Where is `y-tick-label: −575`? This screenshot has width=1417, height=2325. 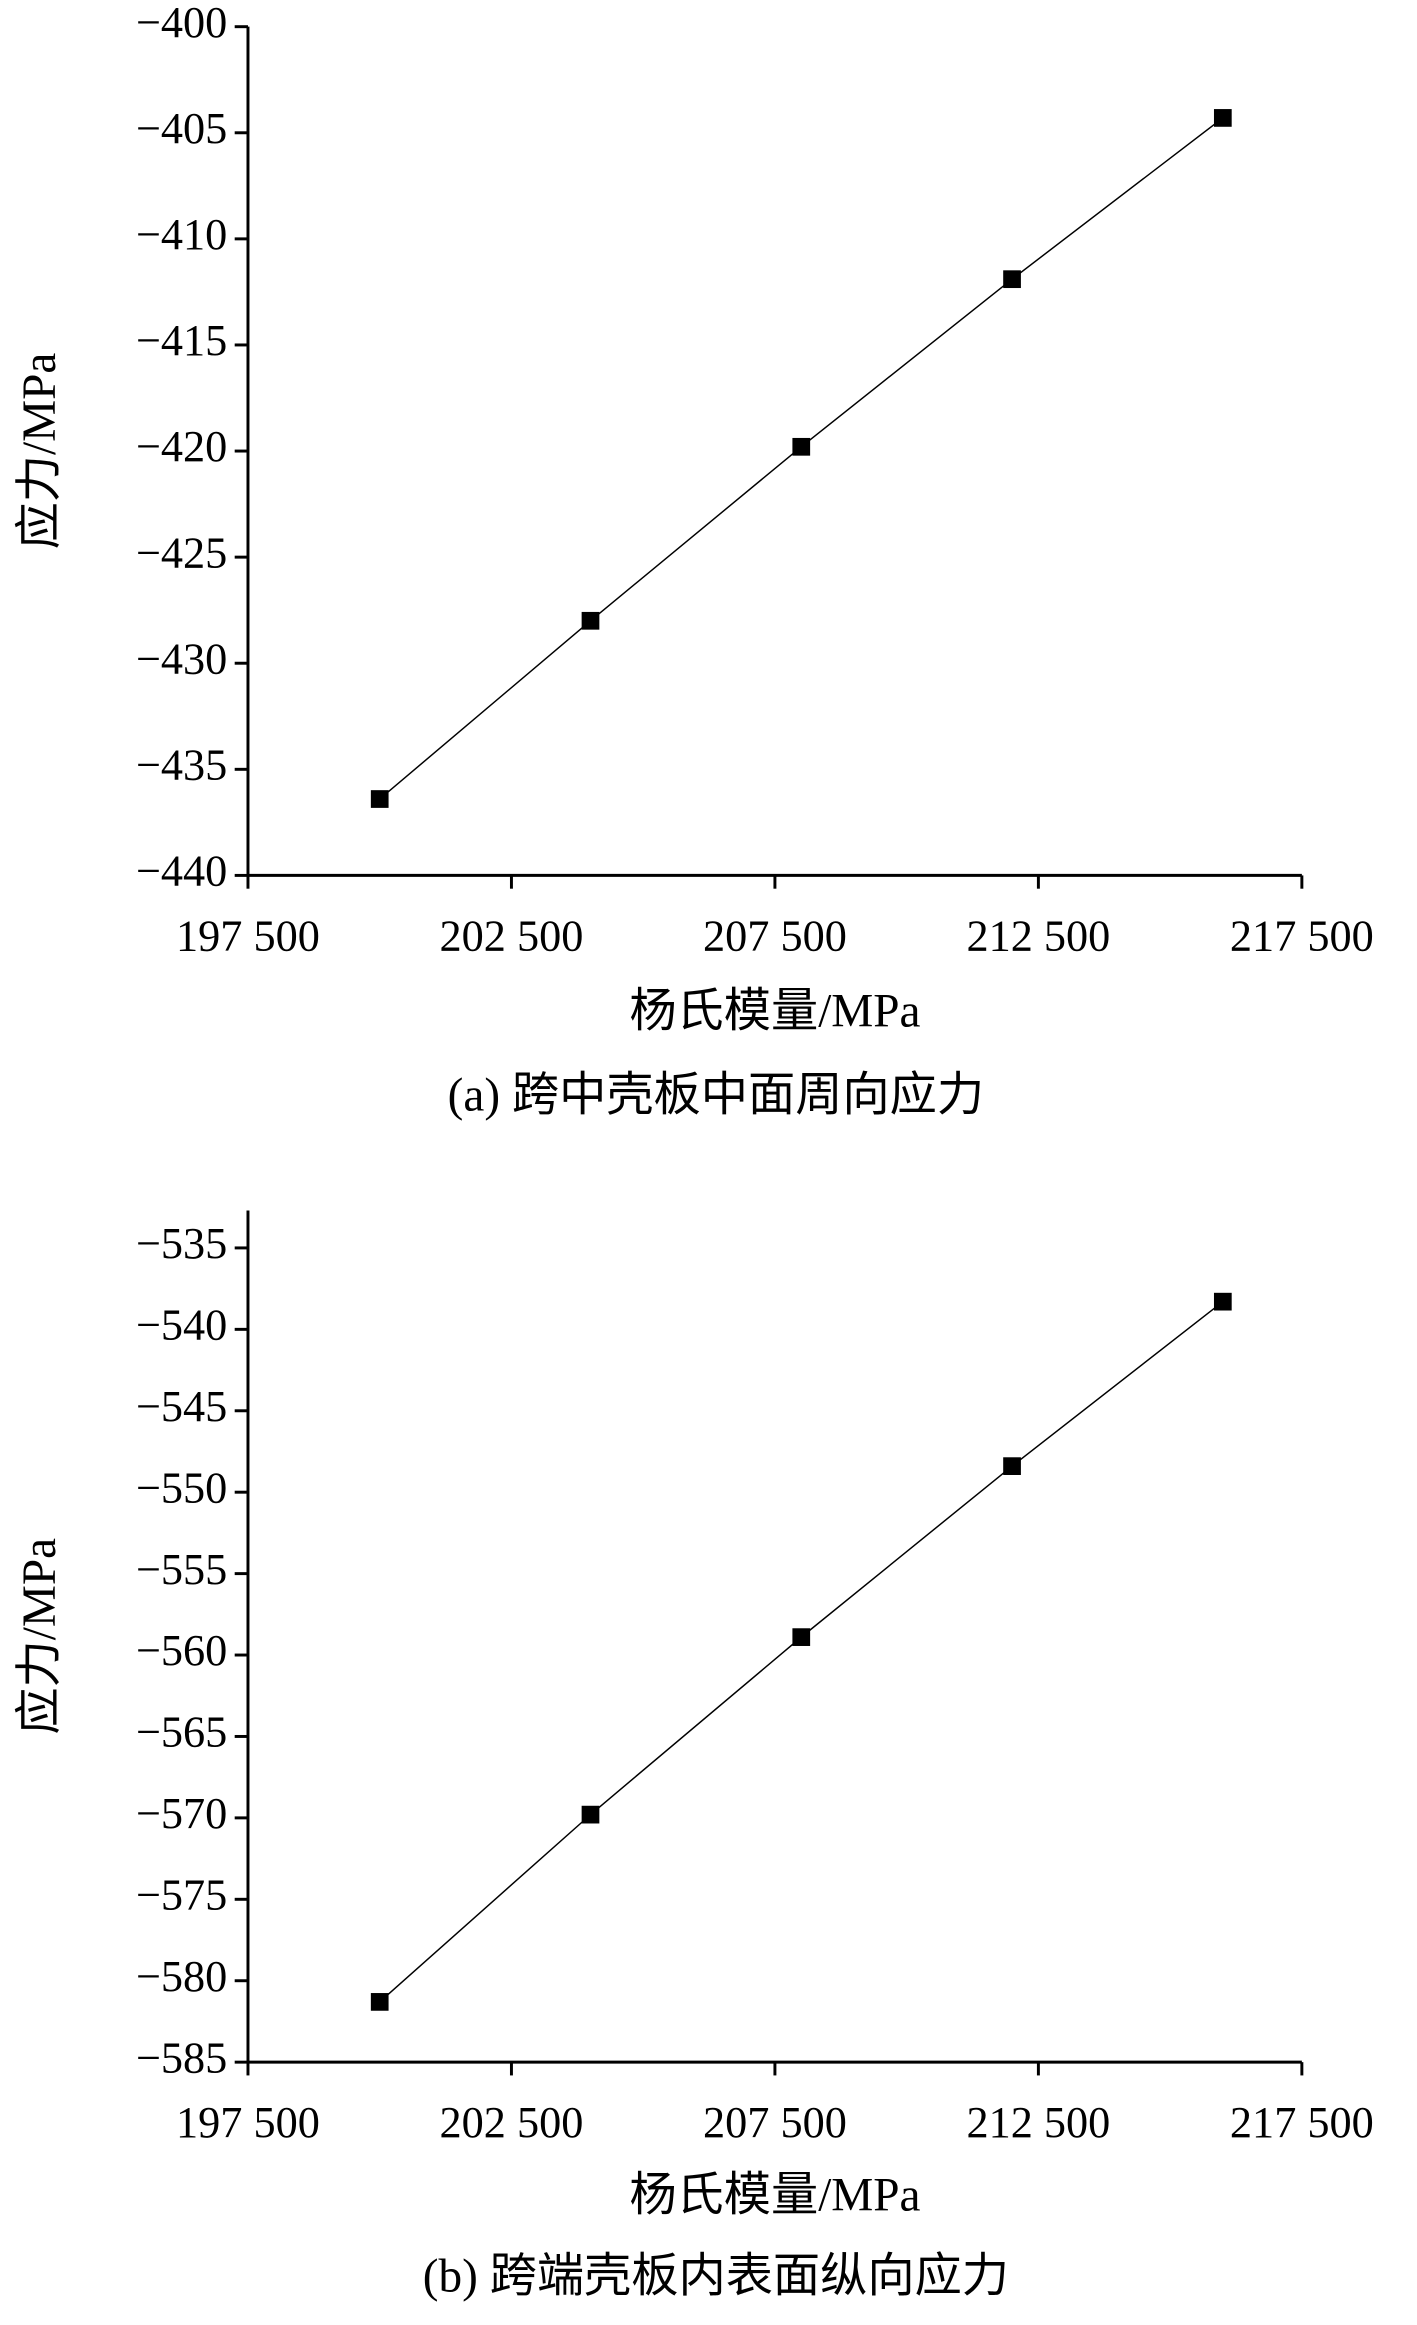 y-tick-label: −575 is located at coordinates (181, 1894).